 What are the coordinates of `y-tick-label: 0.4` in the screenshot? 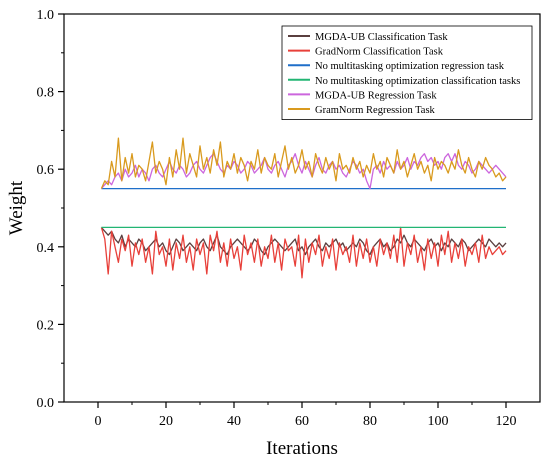 It's located at (46, 248).